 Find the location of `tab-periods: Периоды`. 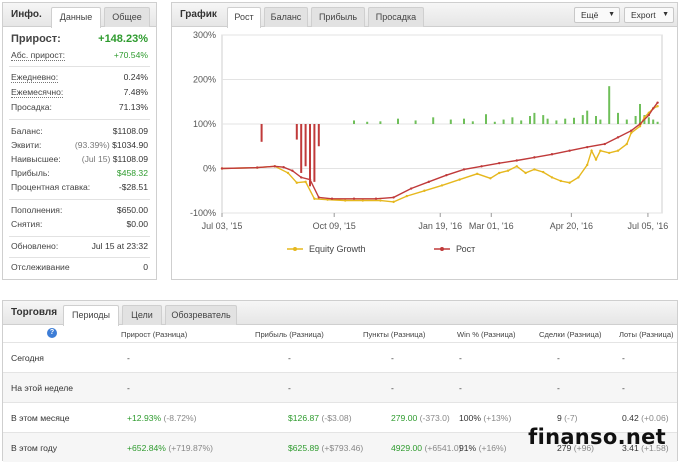

tab-periods: Периоды is located at coordinates (91, 315).